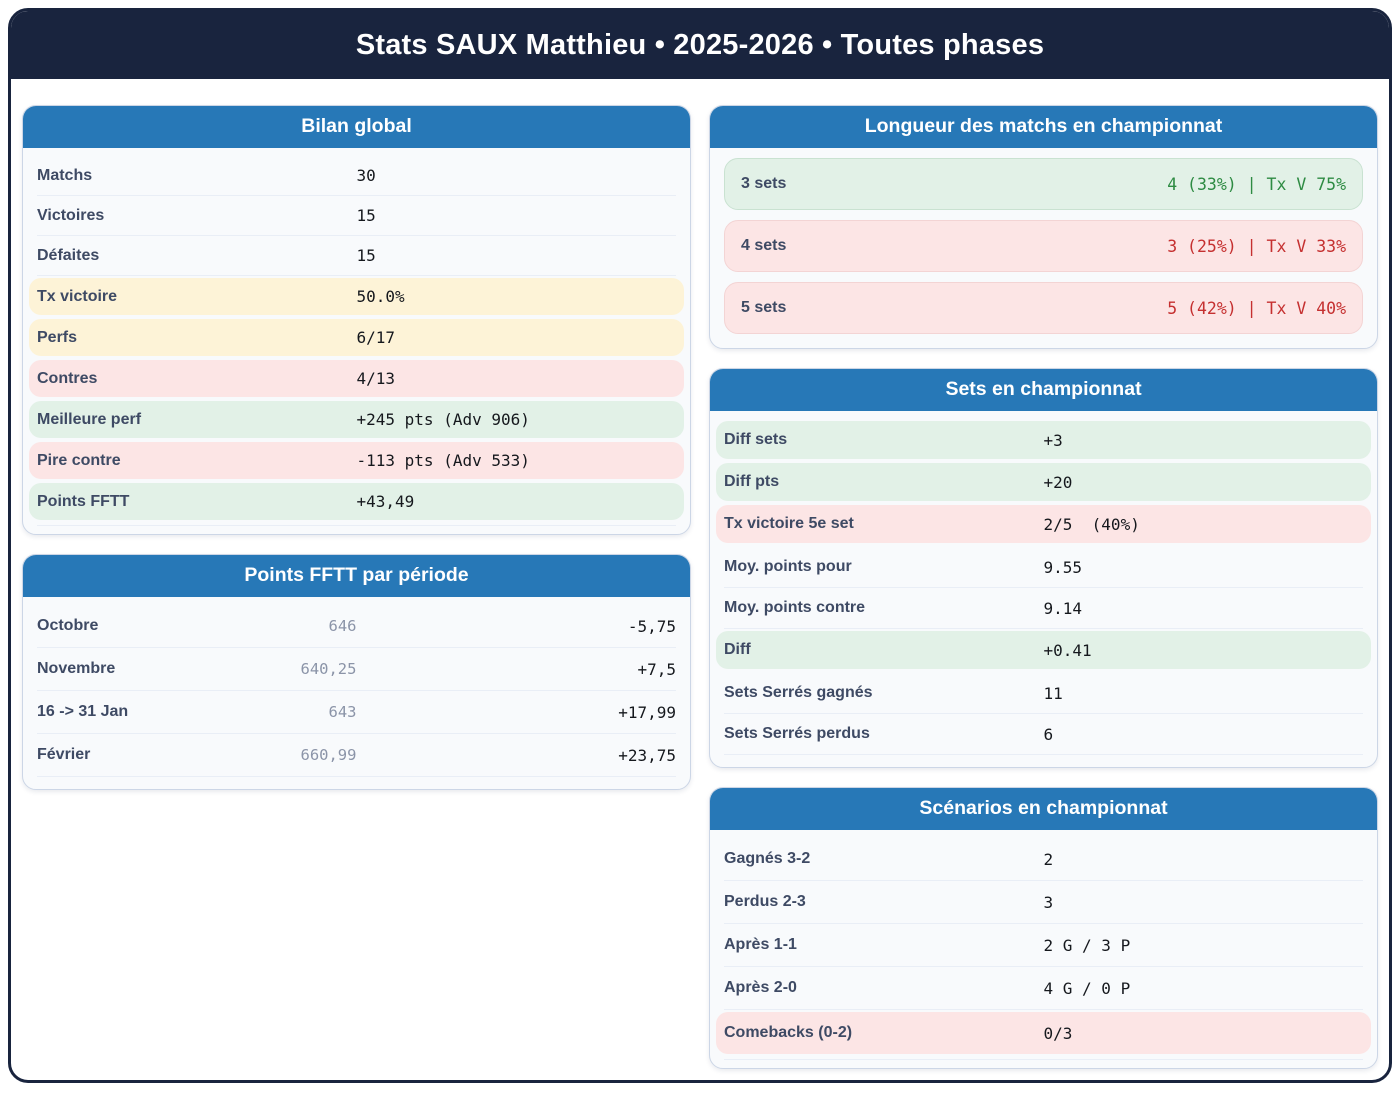  I want to click on stat-label: Comebacks (0-2), so click(788, 1032).